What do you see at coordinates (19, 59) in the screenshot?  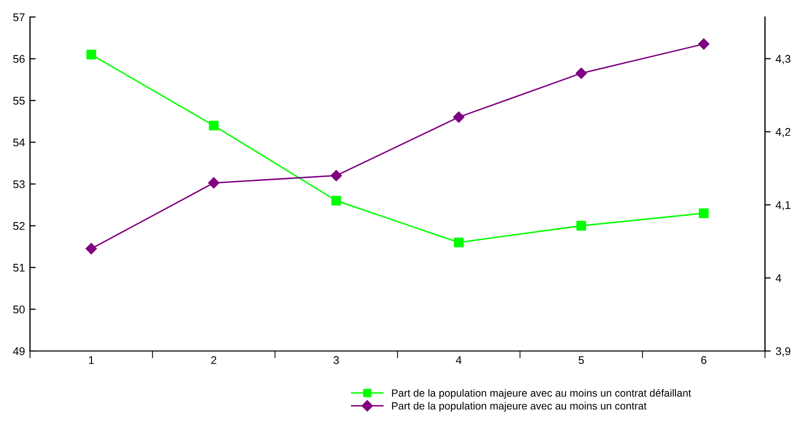 I see `y-tick-label: 56` at bounding box center [19, 59].